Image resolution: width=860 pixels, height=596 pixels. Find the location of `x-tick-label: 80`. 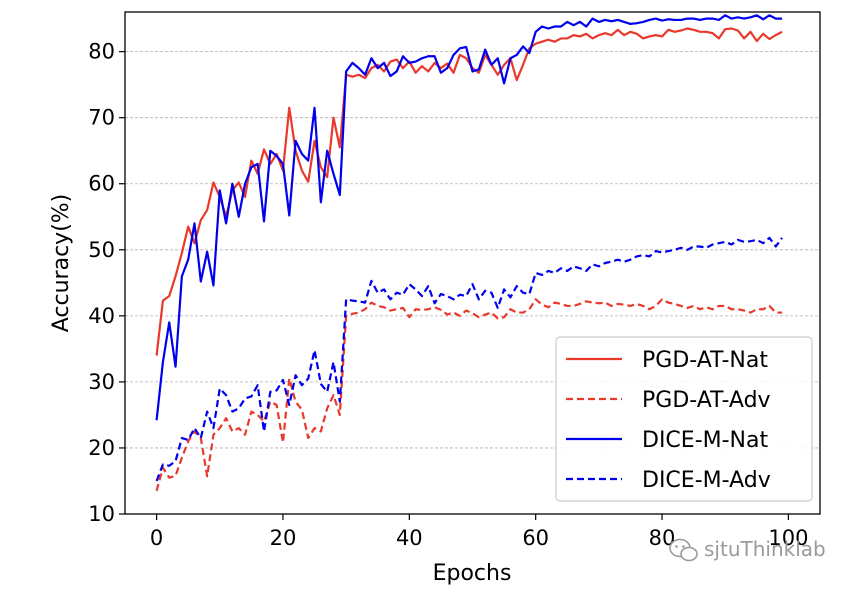

x-tick-label: 80 is located at coordinates (662, 538).